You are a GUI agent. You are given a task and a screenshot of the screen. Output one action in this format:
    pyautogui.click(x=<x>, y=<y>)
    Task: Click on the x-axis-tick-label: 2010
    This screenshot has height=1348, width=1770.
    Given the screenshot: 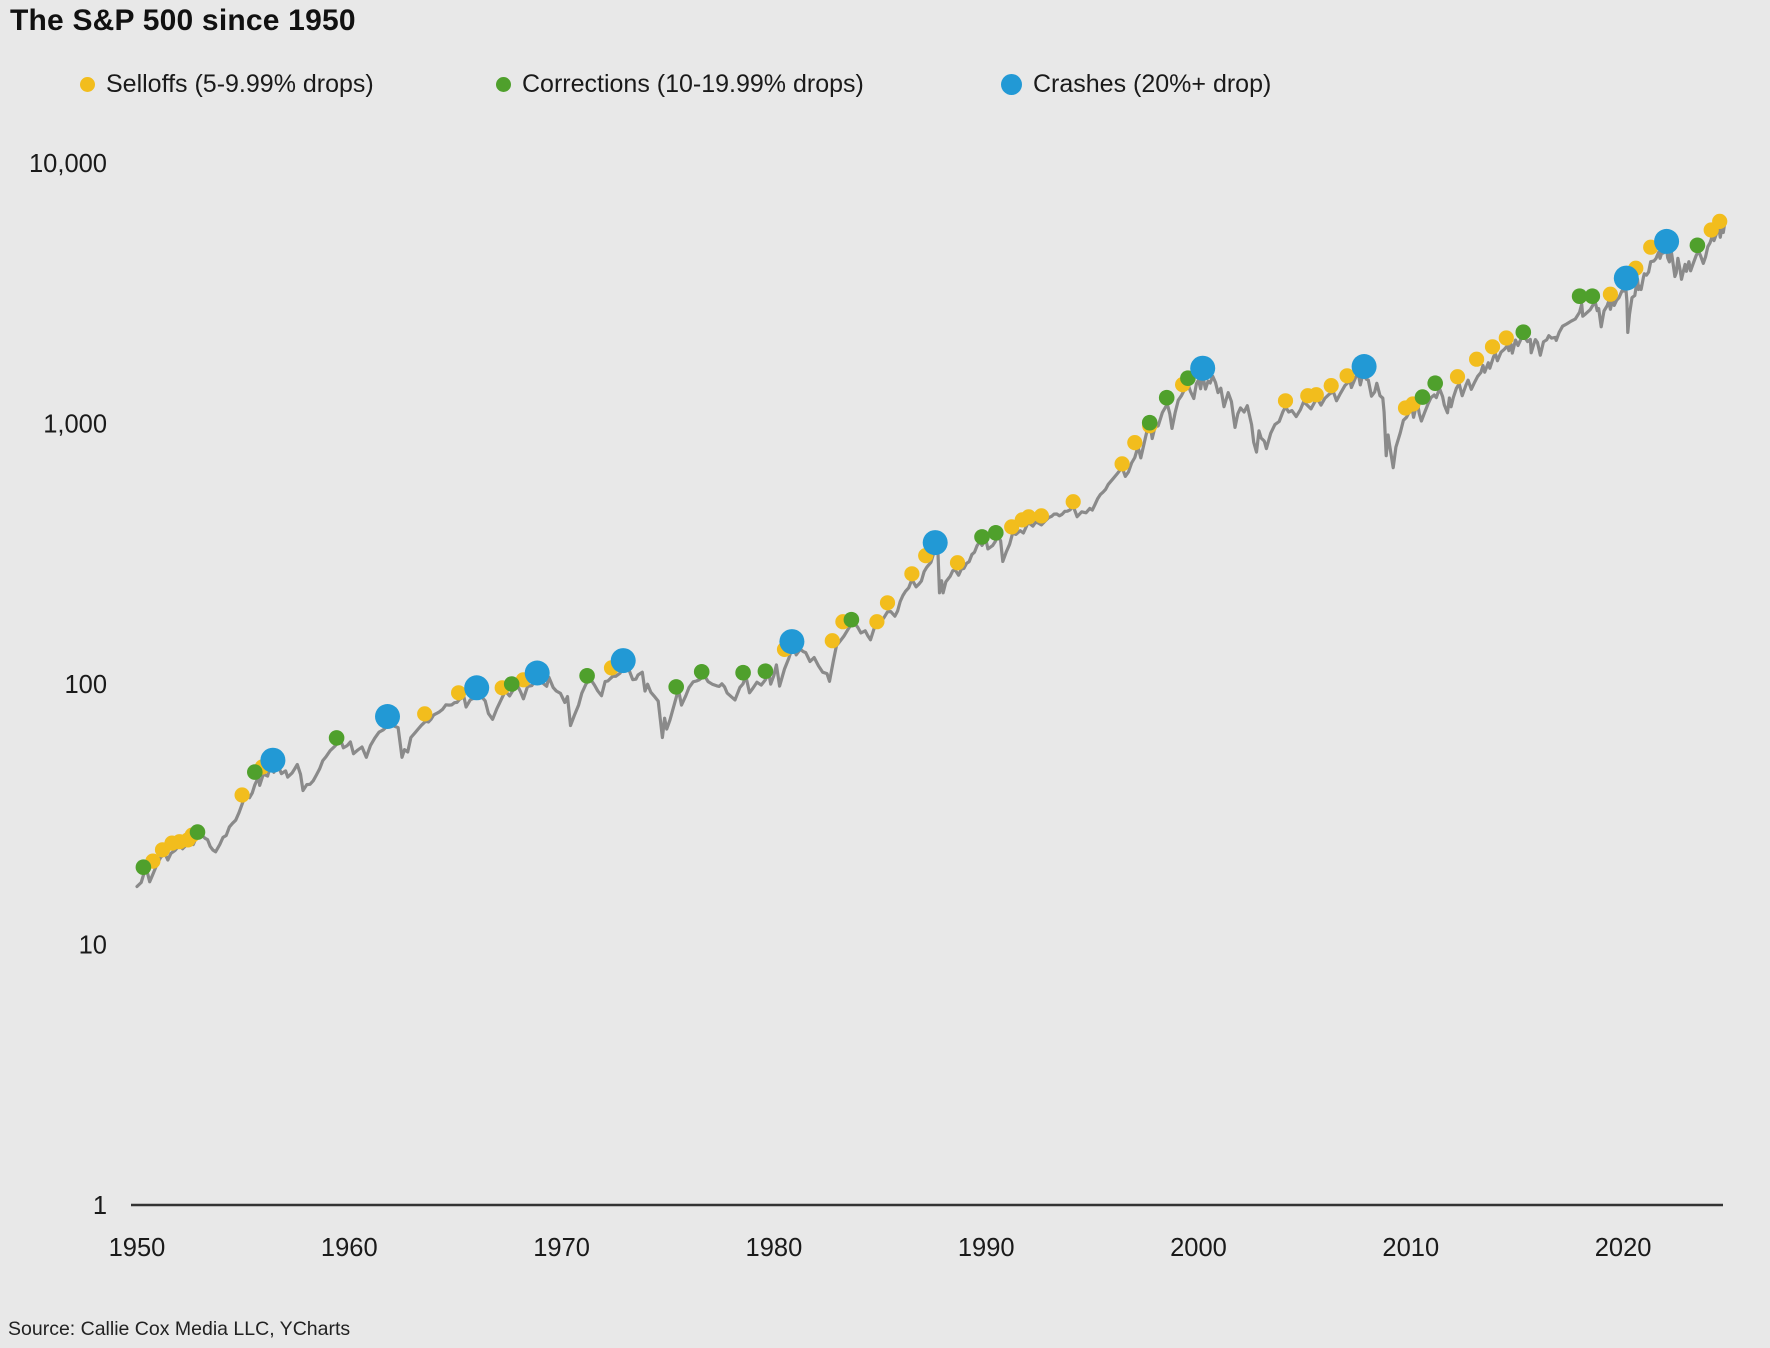 What is the action you would take?
    pyautogui.click(x=1410, y=1248)
    